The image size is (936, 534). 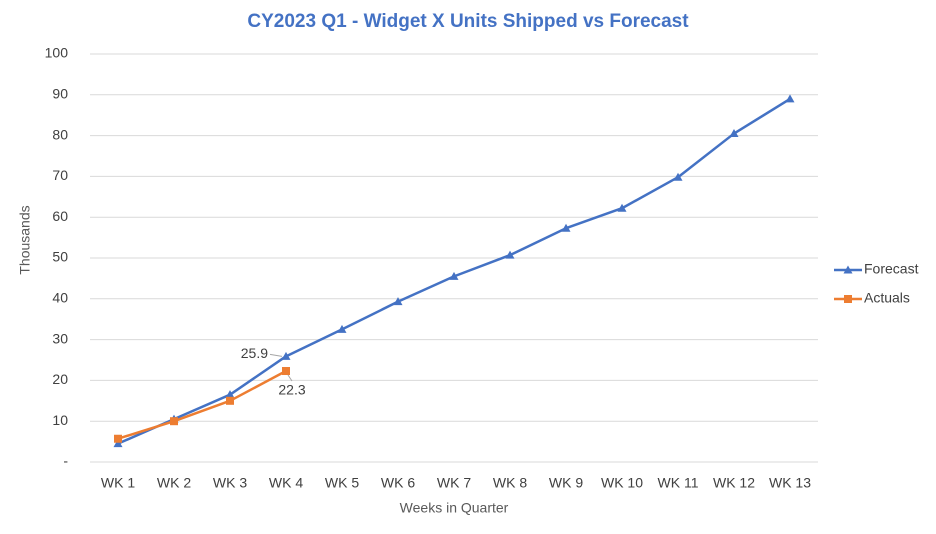 I want to click on y-tick-label: 40, so click(x=60, y=298).